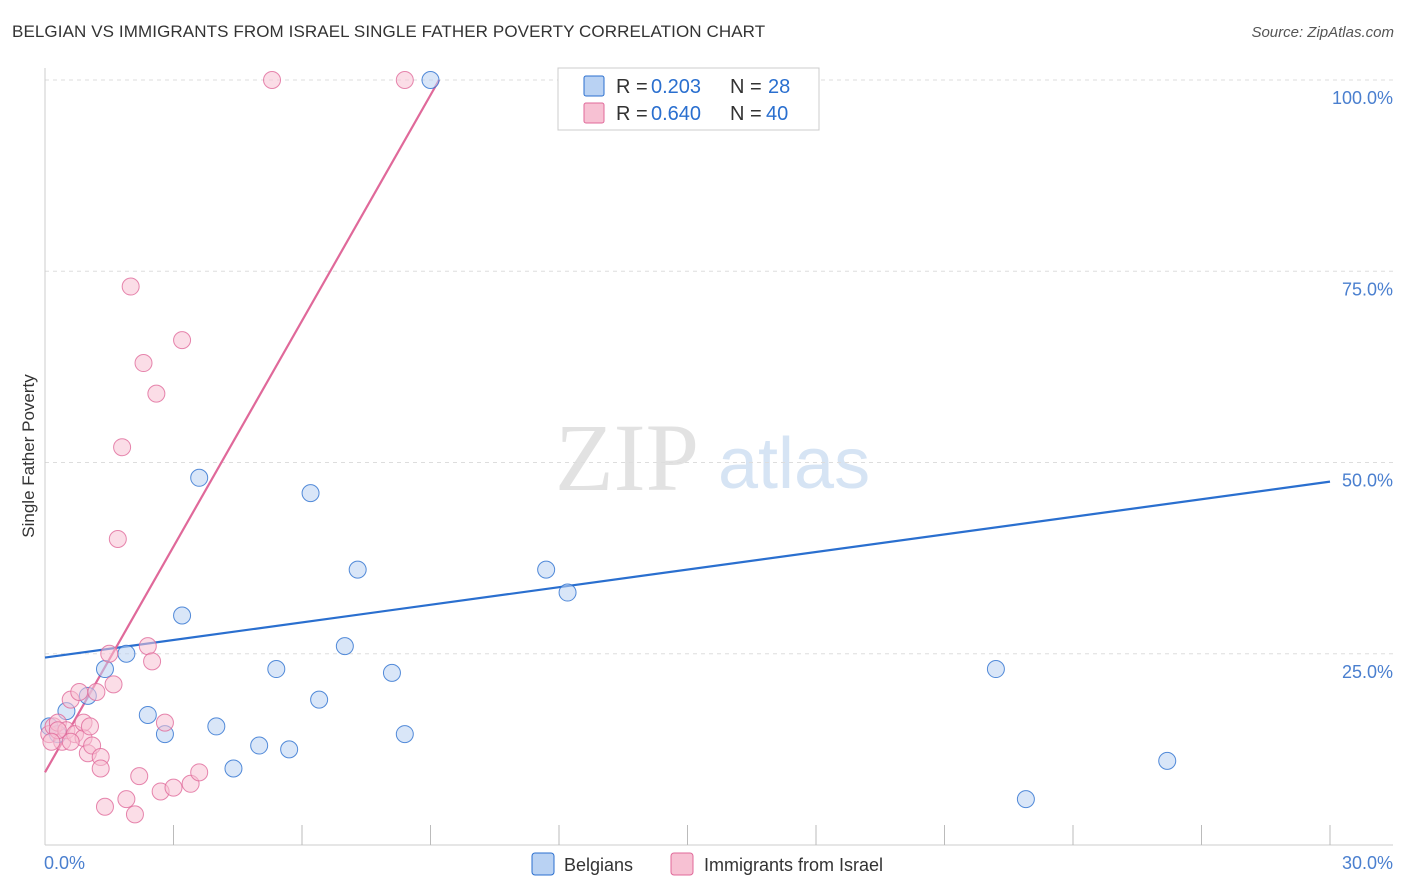 This screenshot has width=1406, height=892. What do you see at coordinates (1367, 672) in the screenshot?
I see `y-tick-label: 25.0%` at bounding box center [1367, 672].